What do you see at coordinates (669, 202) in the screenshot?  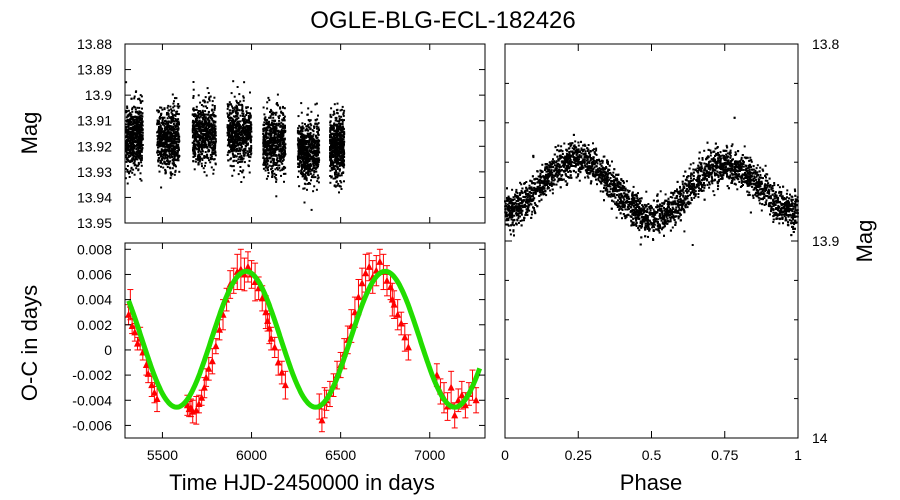 I see `phased-point` at bounding box center [669, 202].